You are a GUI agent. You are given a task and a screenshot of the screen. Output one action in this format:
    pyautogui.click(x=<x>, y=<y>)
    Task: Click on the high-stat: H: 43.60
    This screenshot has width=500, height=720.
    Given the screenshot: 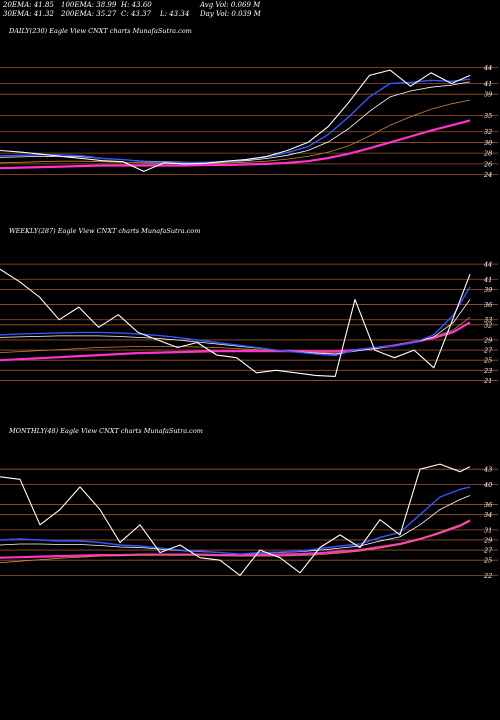 What is the action you would take?
    pyautogui.click(x=136, y=5)
    